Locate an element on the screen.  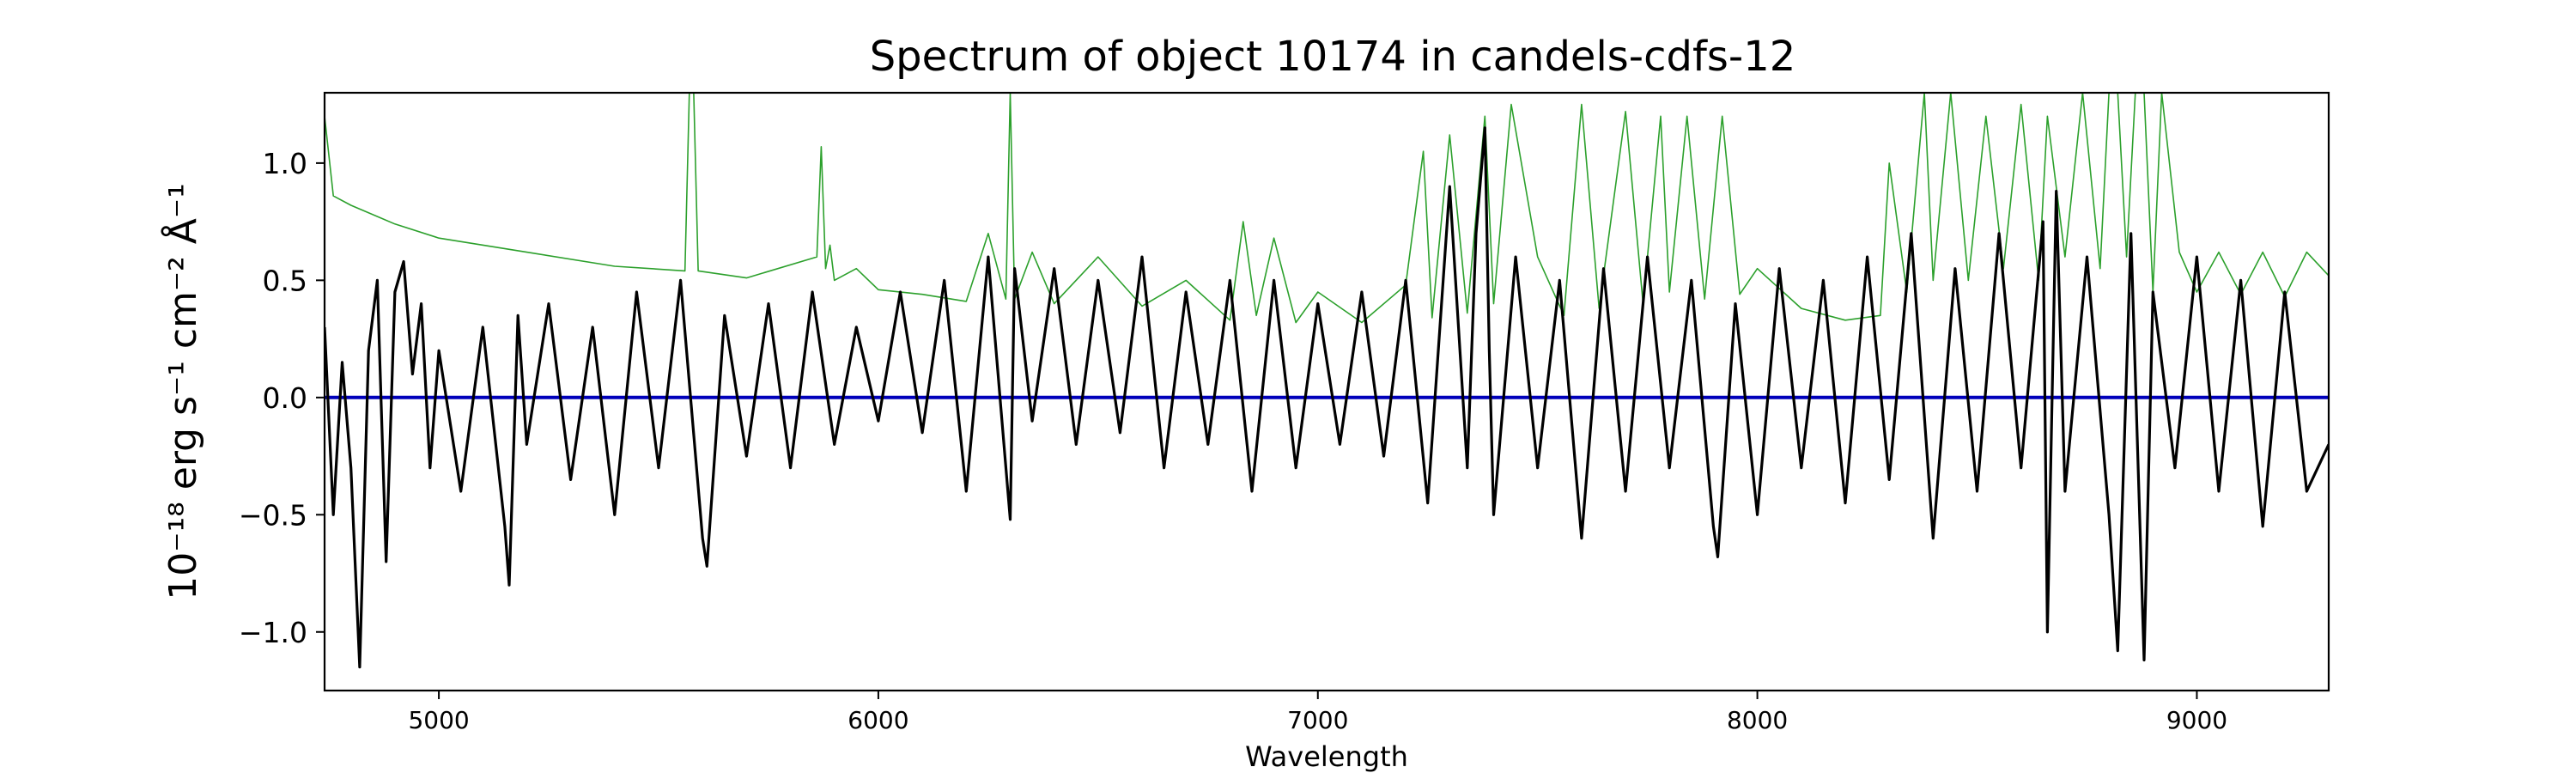
x-tick-label: 7000 is located at coordinates (1317, 720).